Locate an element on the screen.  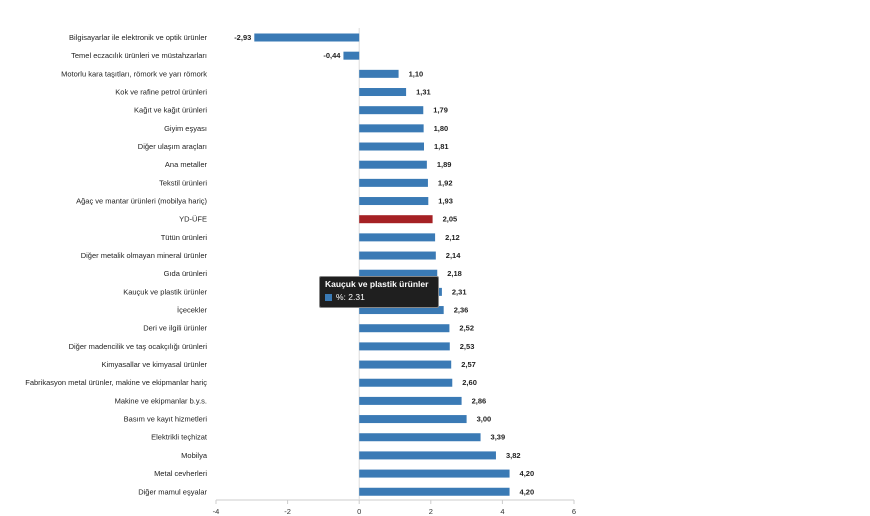
value-label: 2,86 is located at coordinates (479, 400).